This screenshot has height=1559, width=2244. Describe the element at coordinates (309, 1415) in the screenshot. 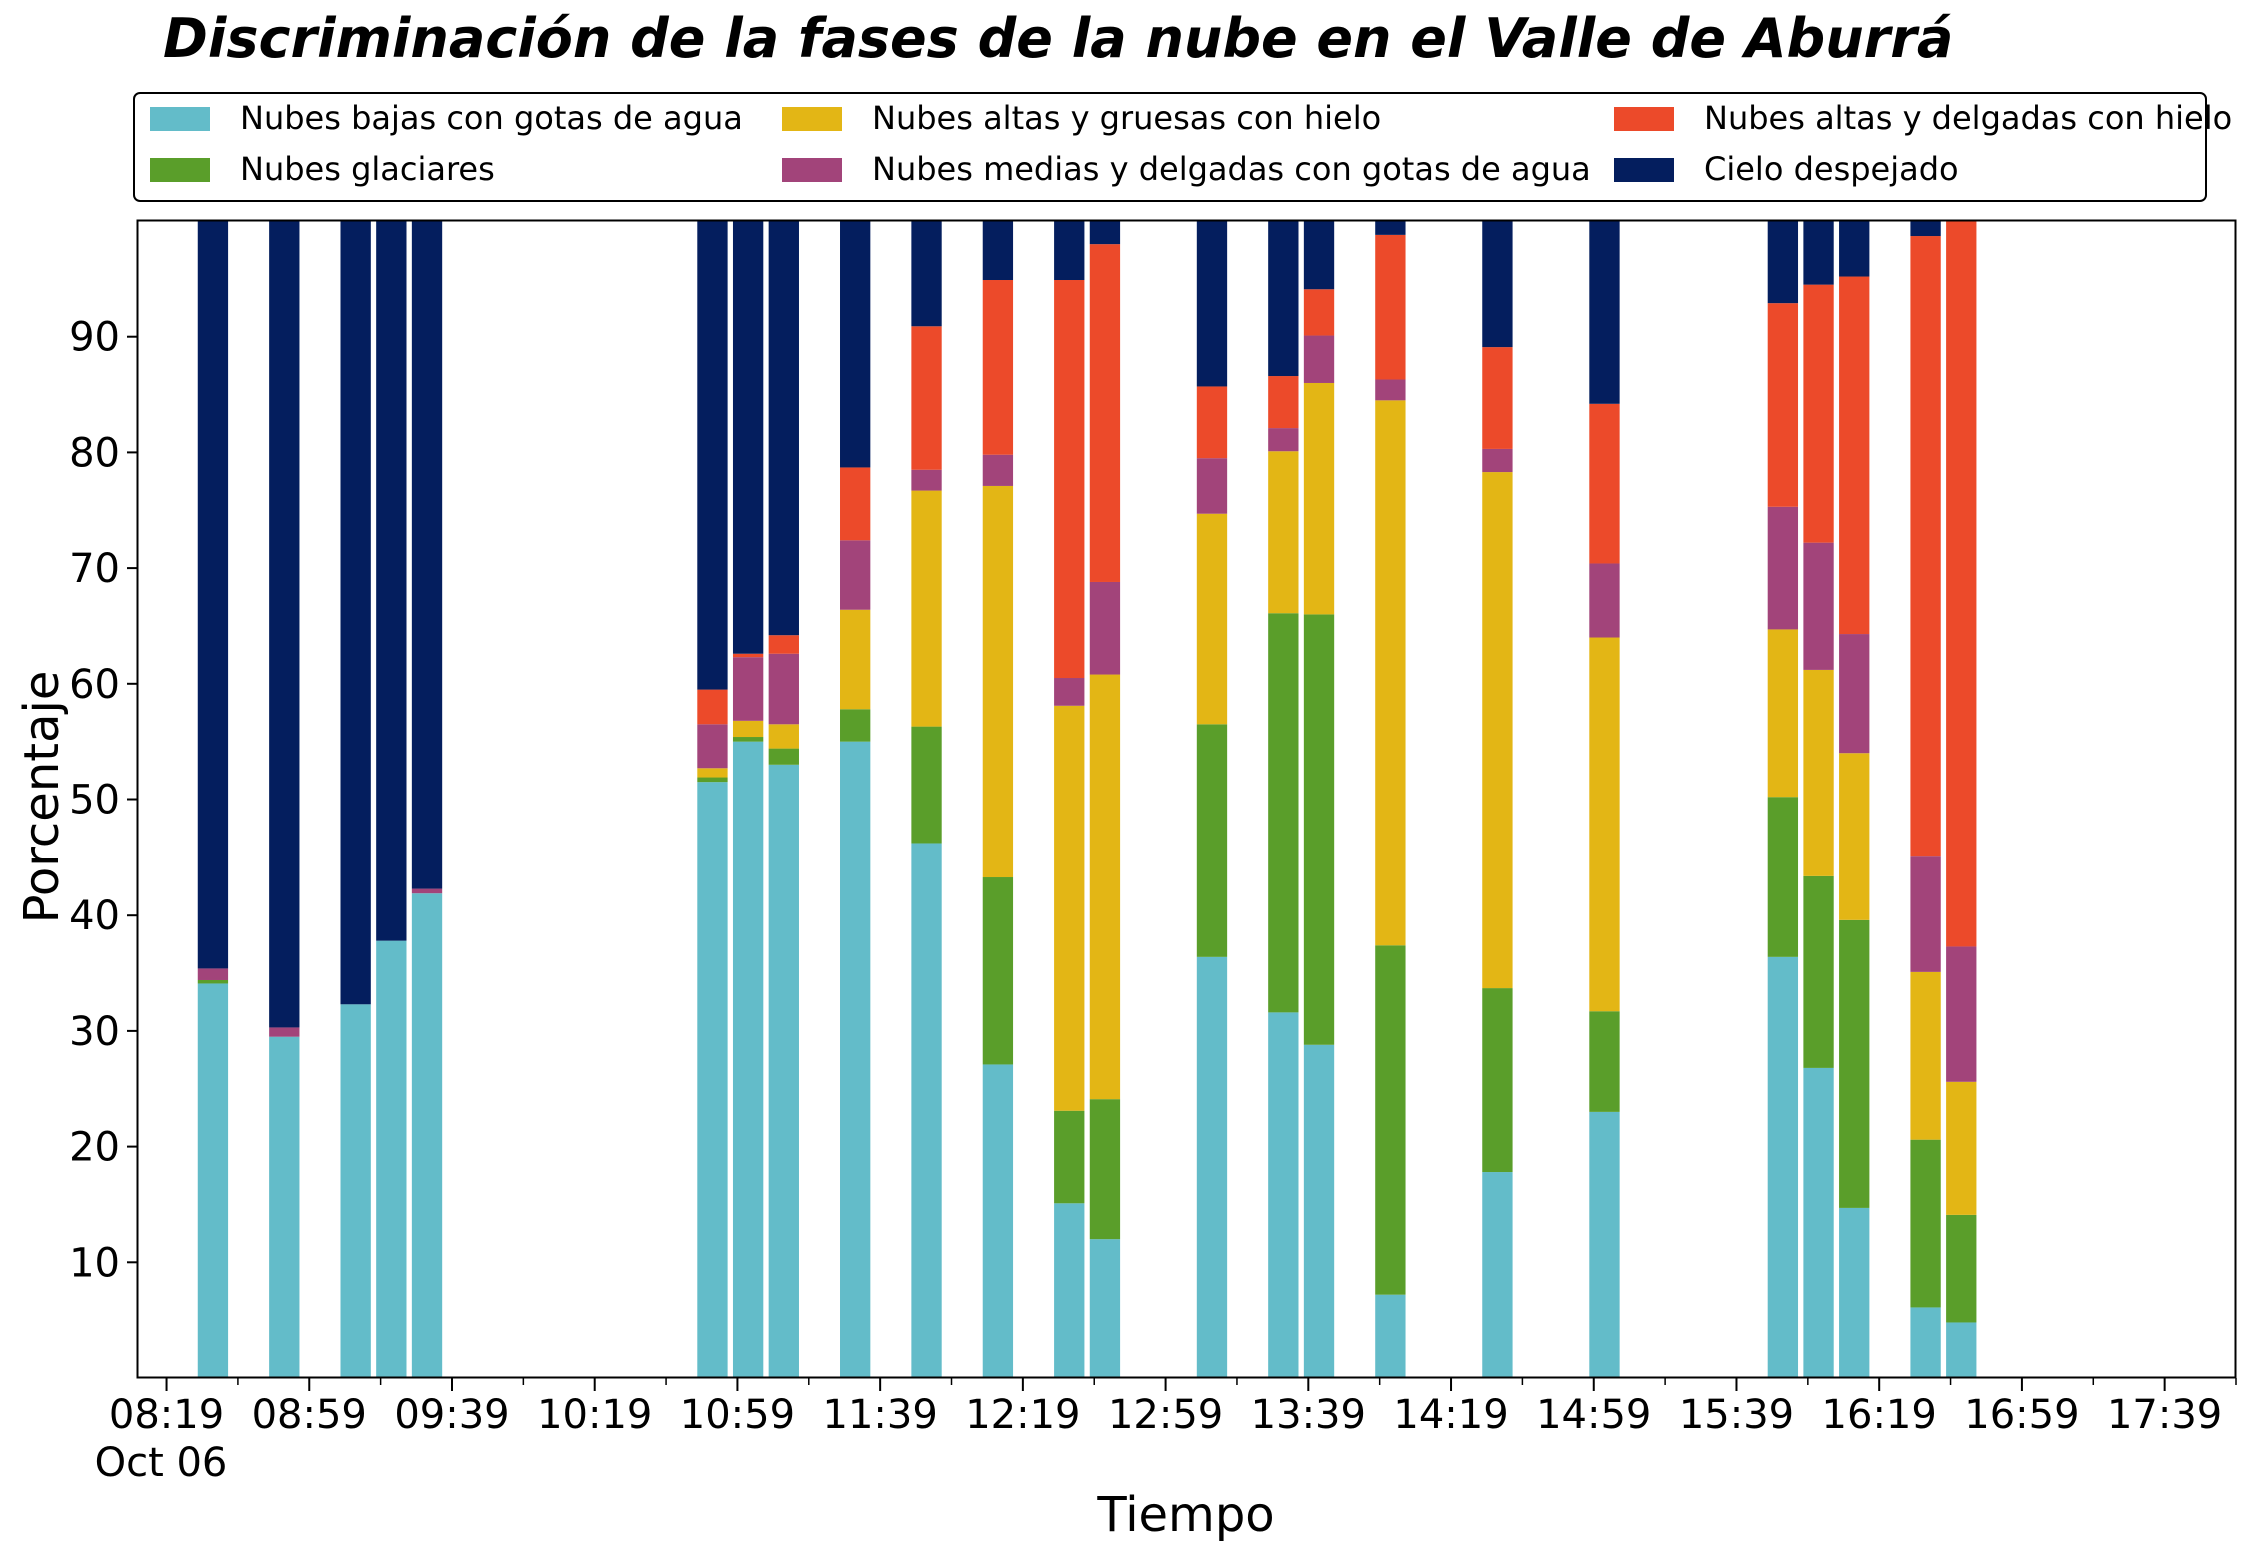

I see `x-tick-label: 08:59` at that location.